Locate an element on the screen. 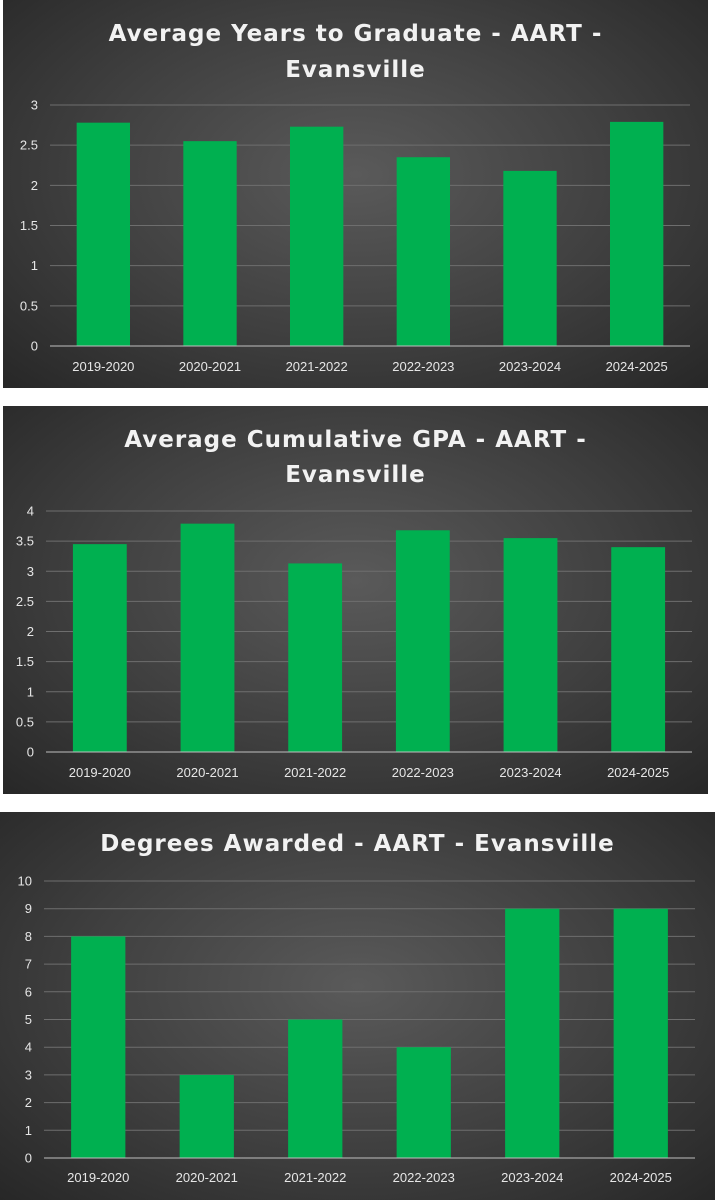 The image size is (715, 1200). y-tick-label: 7 is located at coordinates (28, 964).